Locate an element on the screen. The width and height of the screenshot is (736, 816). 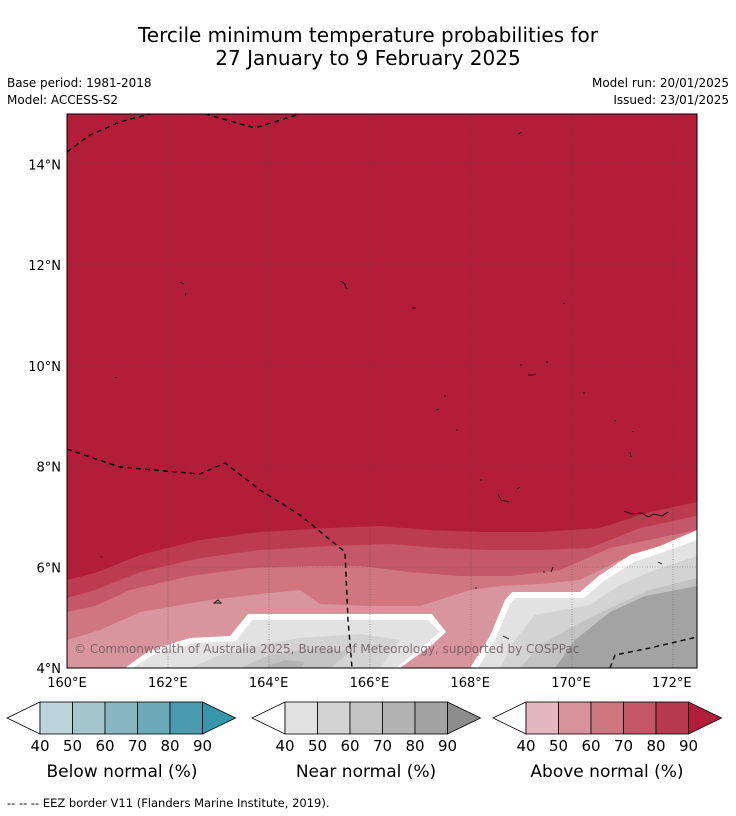
lon-label: 166°E is located at coordinates (370, 683).